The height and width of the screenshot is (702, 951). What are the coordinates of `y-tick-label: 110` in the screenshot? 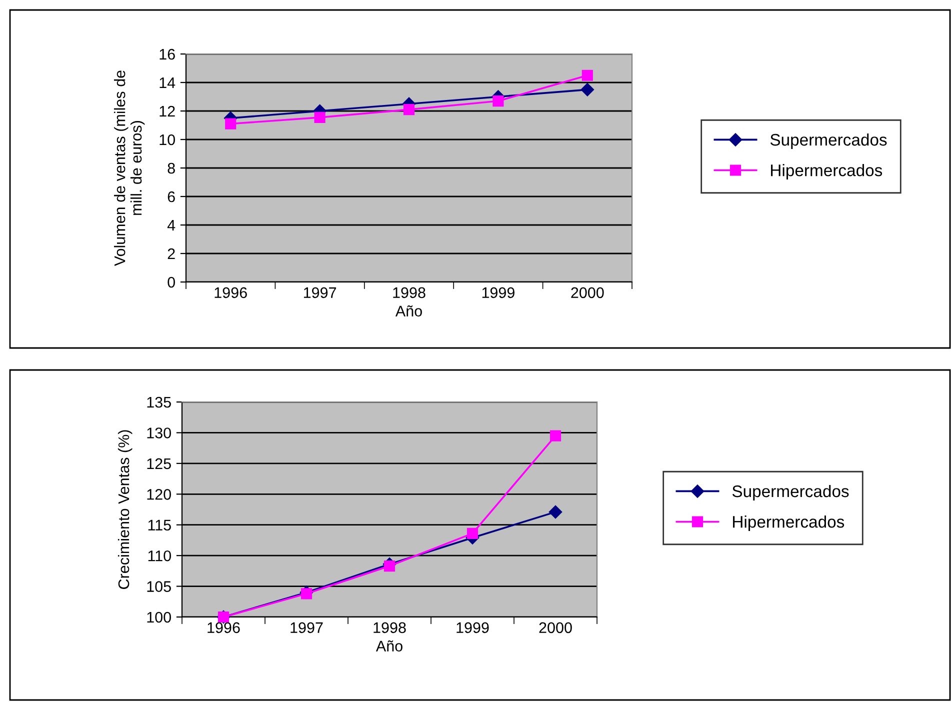 It's located at (159, 556).